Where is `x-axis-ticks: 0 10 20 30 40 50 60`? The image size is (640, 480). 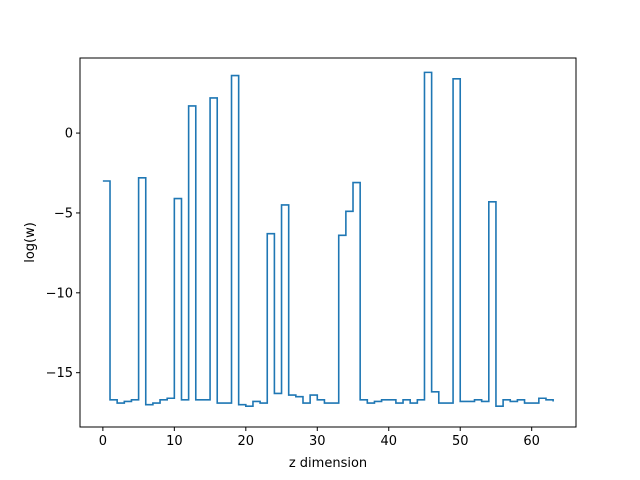
x-axis-ticks: 0 10 20 30 40 50 60 is located at coordinates (319, 438).